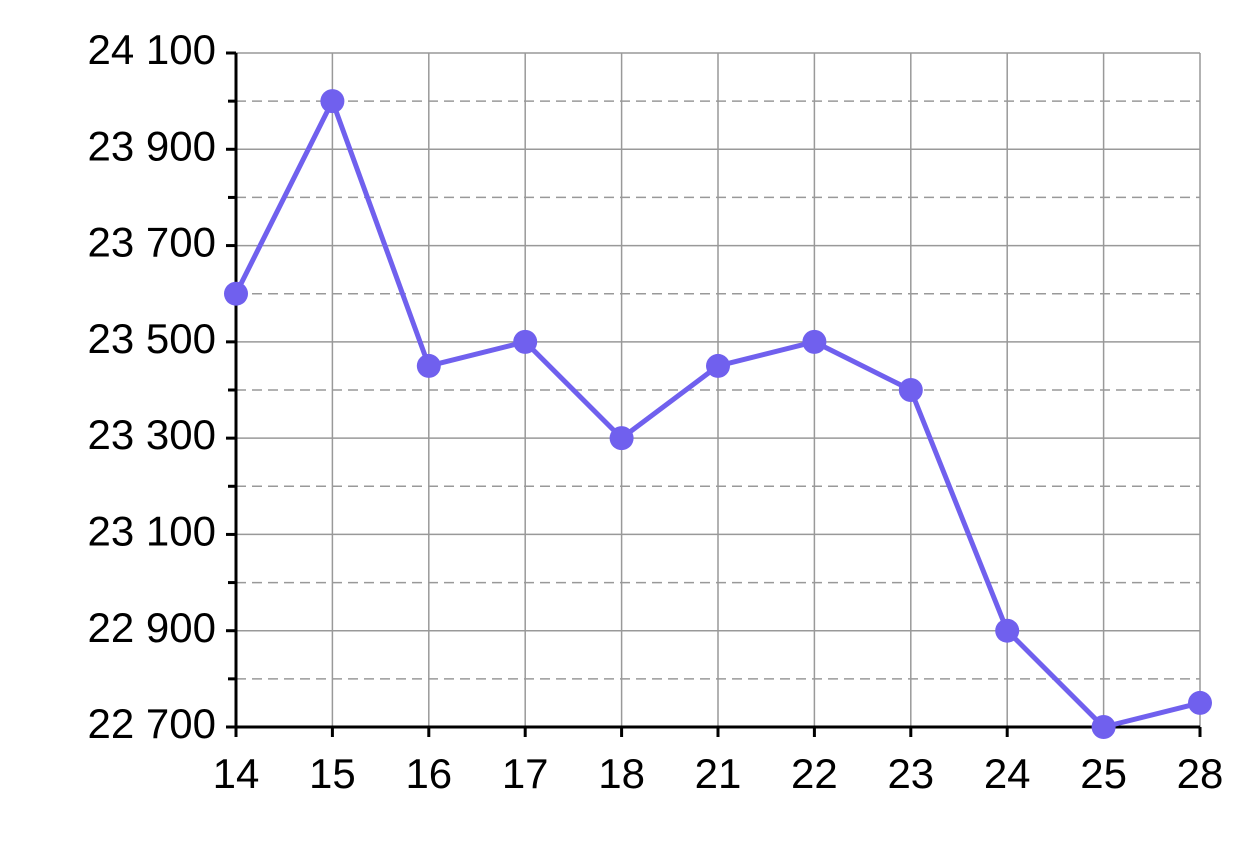 The width and height of the screenshot is (1243, 853). What do you see at coordinates (1103, 773) in the screenshot?
I see `x-tick-label: 25` at bounding box center [1103, 773].